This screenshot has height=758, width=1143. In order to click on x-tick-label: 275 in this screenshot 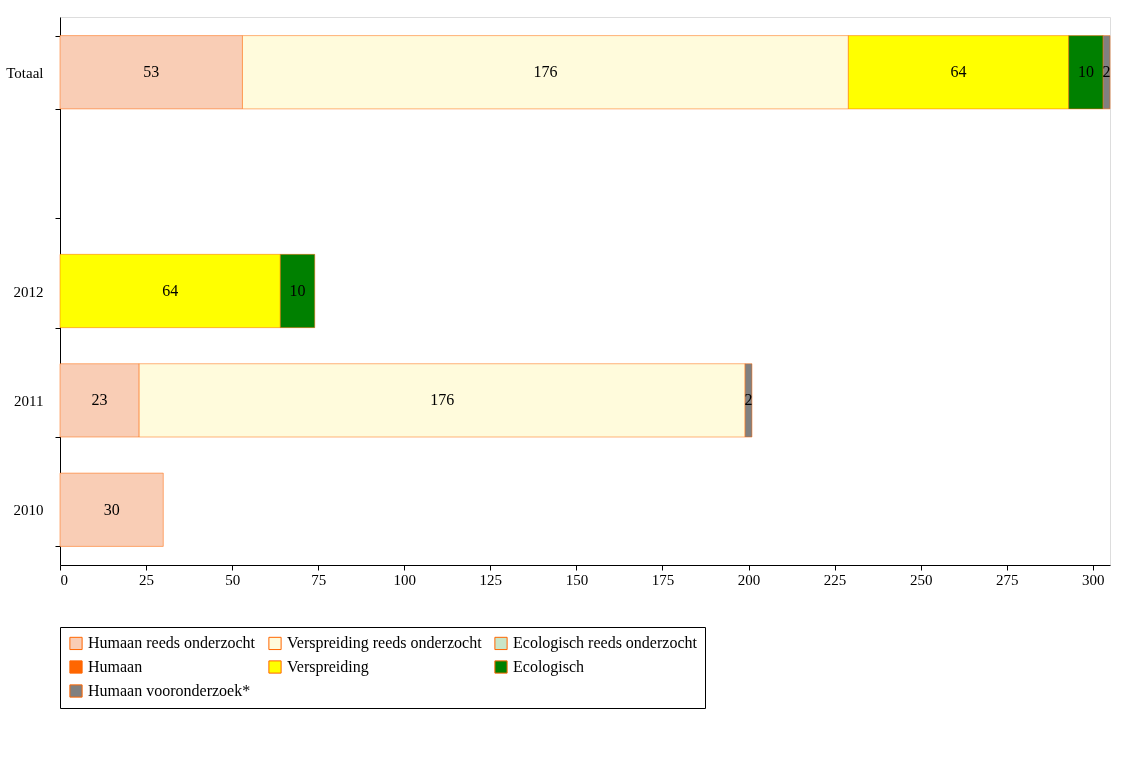, I will do `click(1007, 579)`.